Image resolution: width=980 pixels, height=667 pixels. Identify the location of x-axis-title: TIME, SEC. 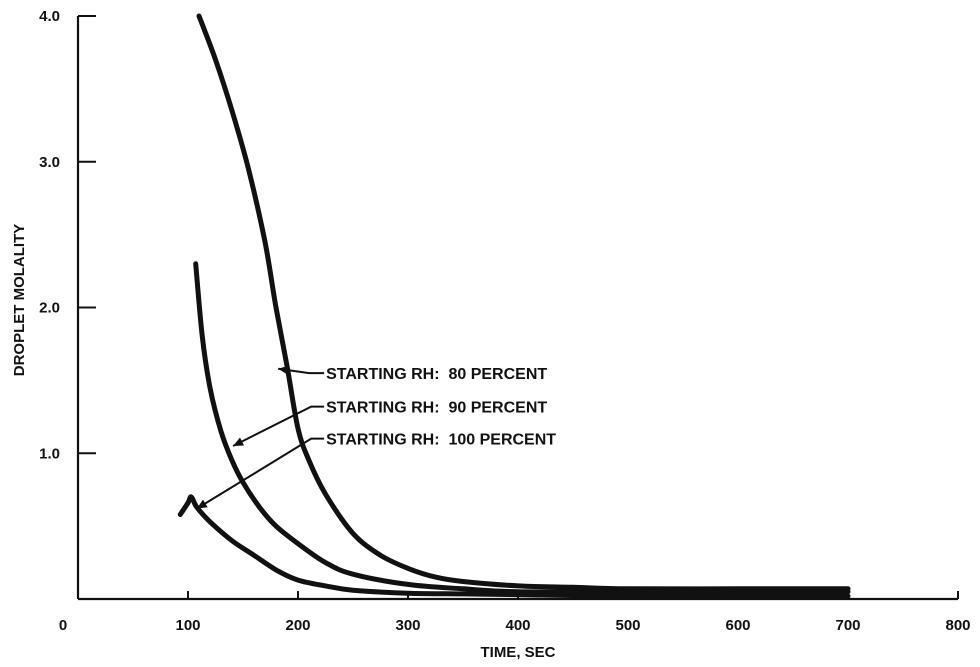
(517, 652).